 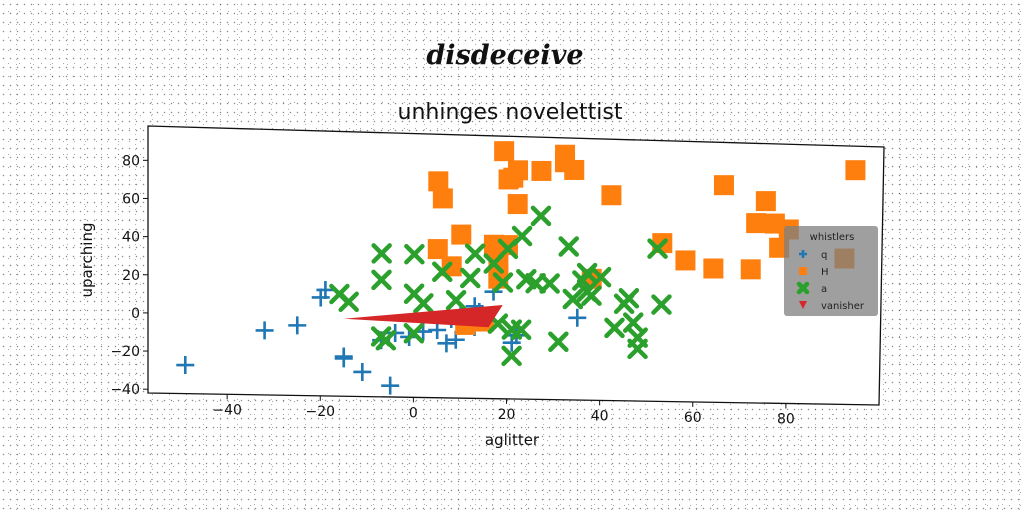 I want to click on x-tick-label: 20, so click(x=507, y=415).